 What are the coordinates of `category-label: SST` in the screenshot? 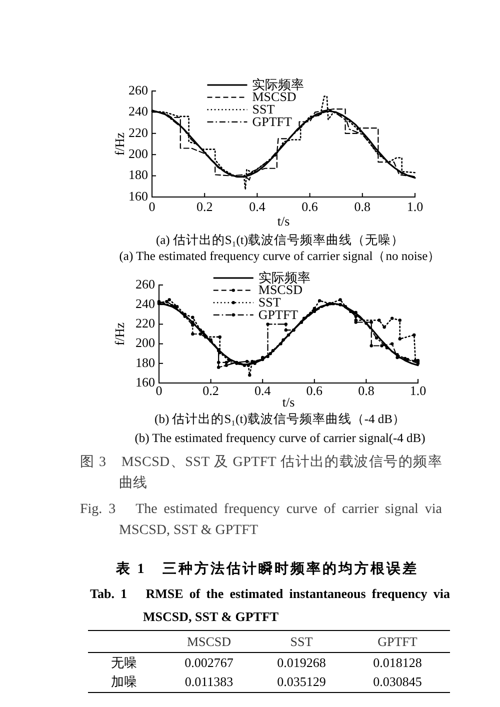 It's located at (301, 641).